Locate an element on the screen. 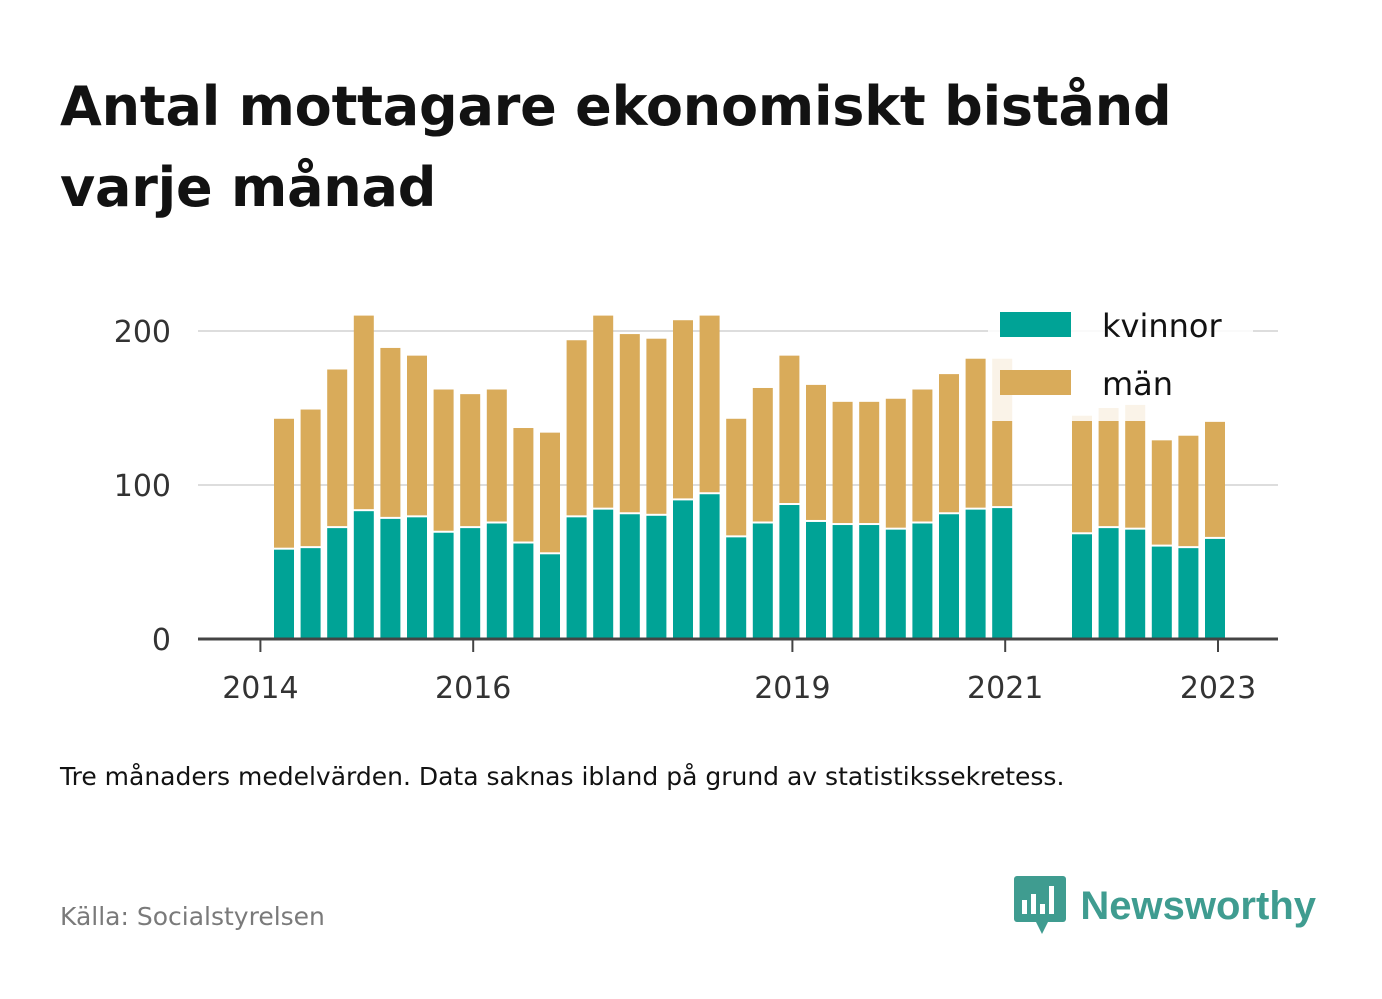 This screenshot has height=999, width=1382. newsworthy-logo: Newsworthy is located at coordinates (1165, 906).